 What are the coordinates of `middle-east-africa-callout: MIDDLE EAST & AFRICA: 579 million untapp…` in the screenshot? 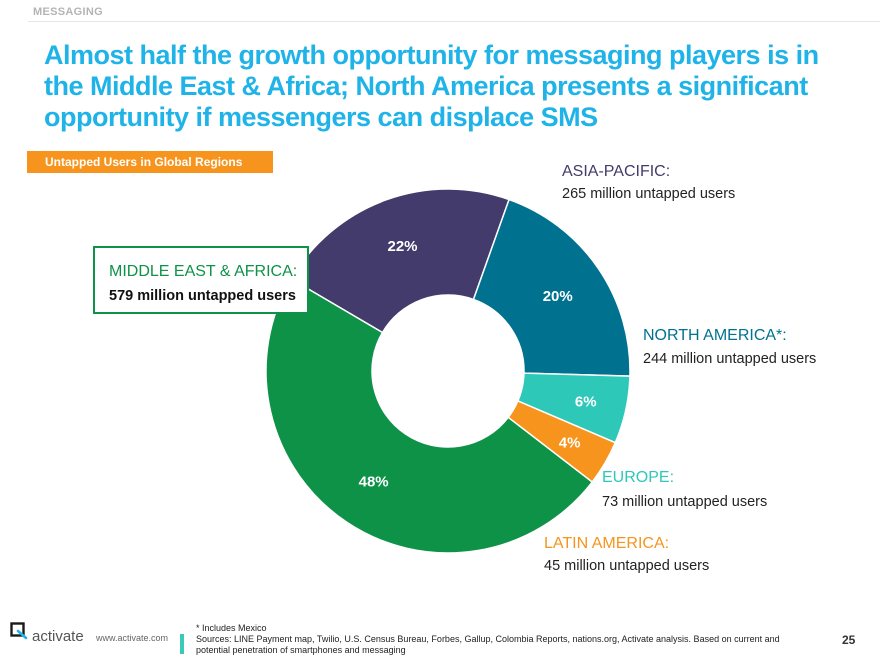 It's located at (201, 280).